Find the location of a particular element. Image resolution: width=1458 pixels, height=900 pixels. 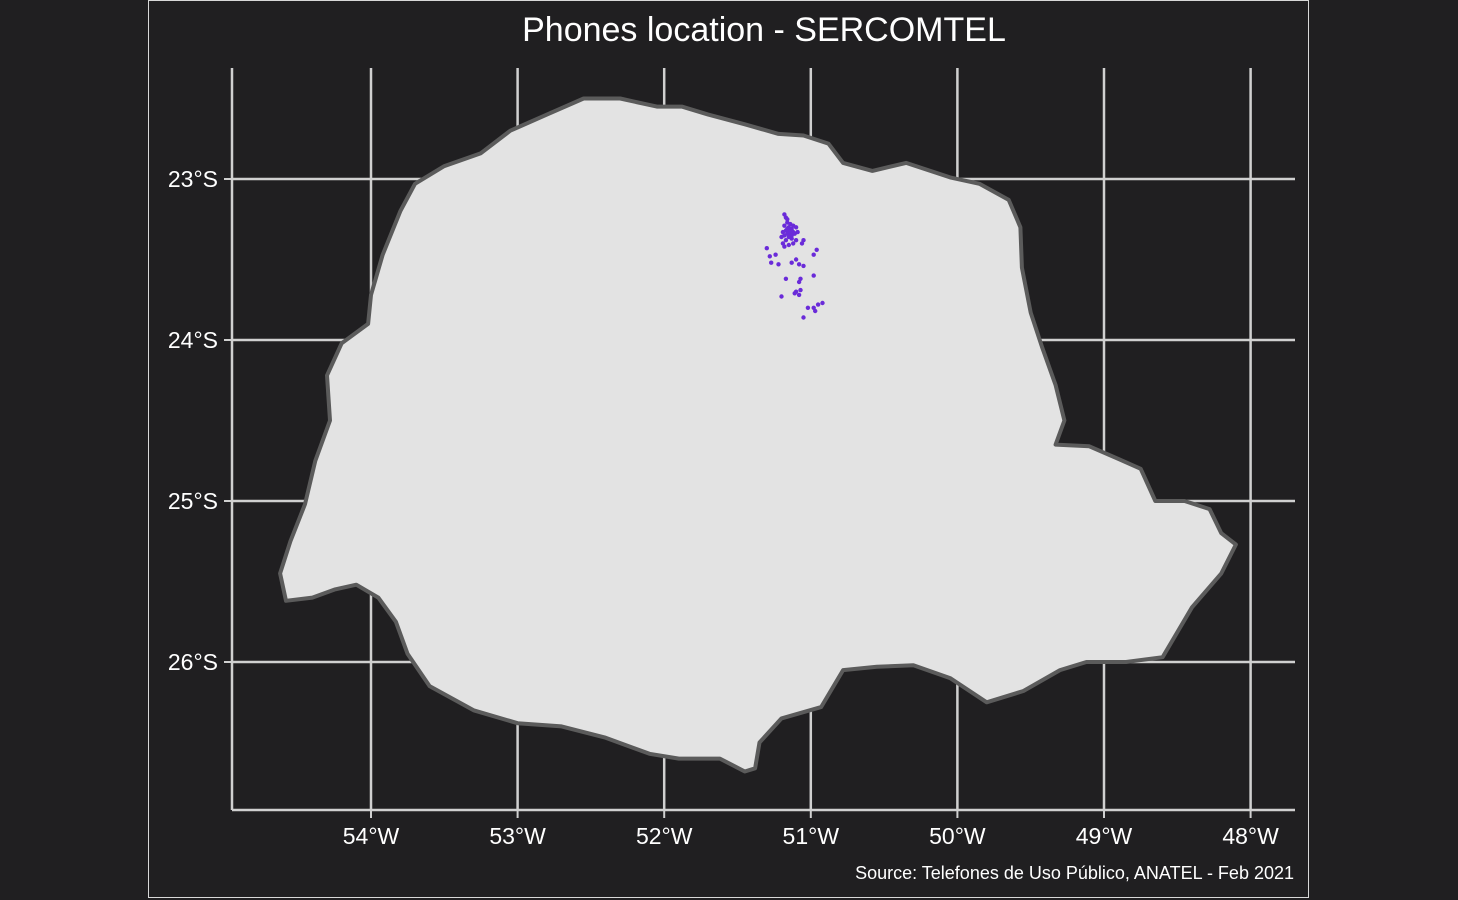

y-tick-label: 23°S is located at coordinates (193, 179).